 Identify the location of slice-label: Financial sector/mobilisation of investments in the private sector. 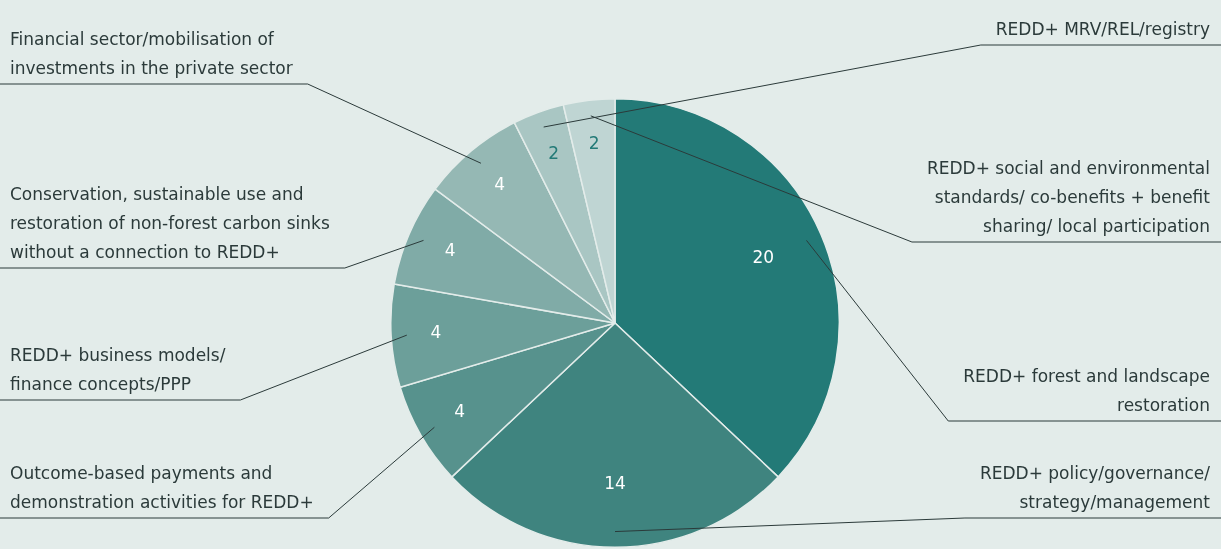
(151, 53).